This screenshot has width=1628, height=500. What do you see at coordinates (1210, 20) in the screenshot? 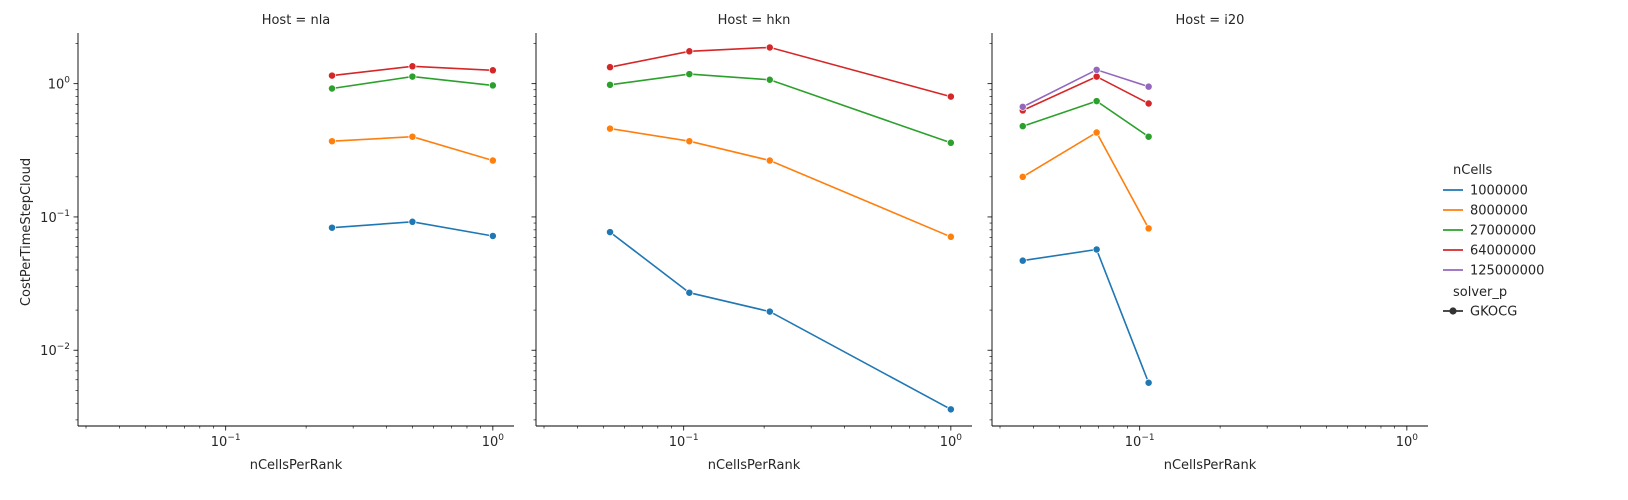
I see `panel-title: Host = i20` at bounding box center [1210, 20].